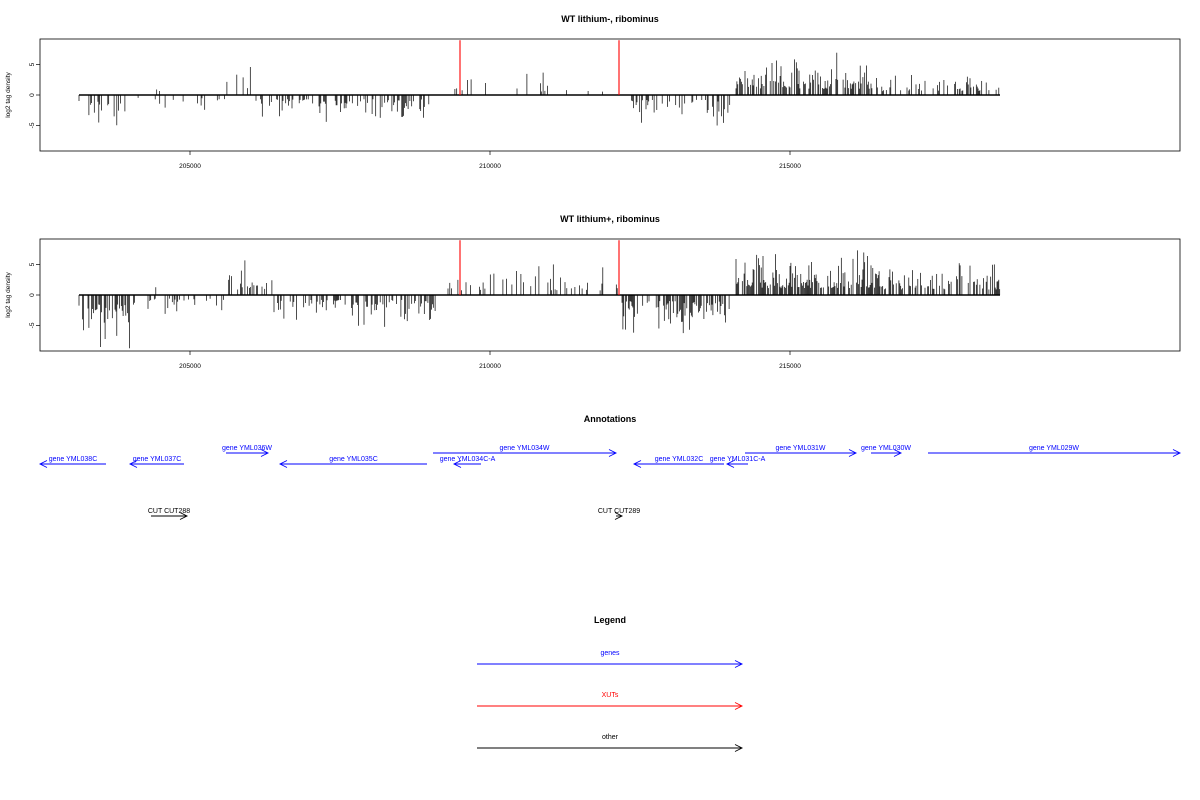 Image resolution: width=1200 pixels, height=800 pixels. I want to click on annotation-feature: gene YML038C, so click(72, 462).